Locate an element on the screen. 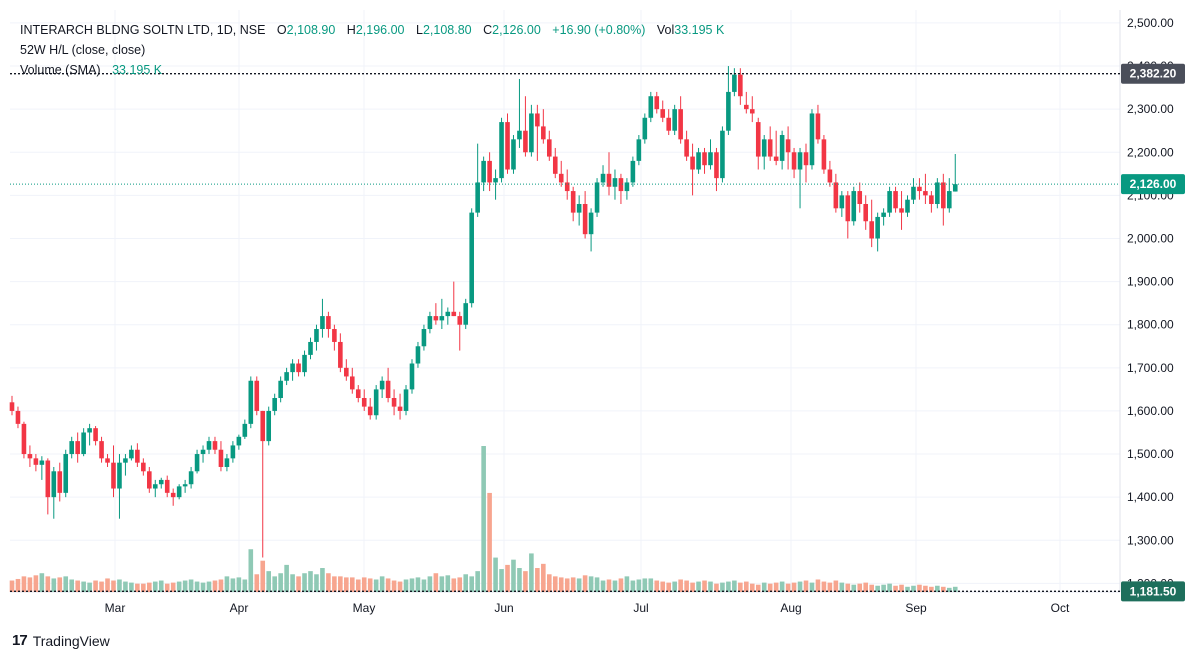 The image size is (1200, 660). x-axis: Mar Apr May Jun Jul Aug Sep Oct is located at coordinates (587, 608).